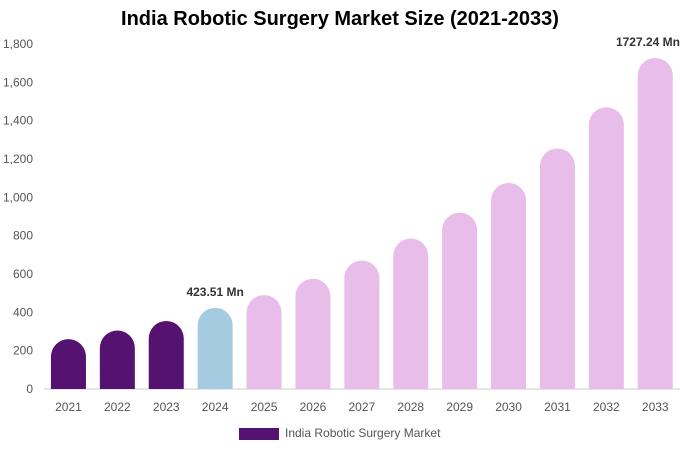  What do you see at coordinates (606, 407) in the screenshot?
I see `x-tick-label: 2032` at bounding box center [606, 407].